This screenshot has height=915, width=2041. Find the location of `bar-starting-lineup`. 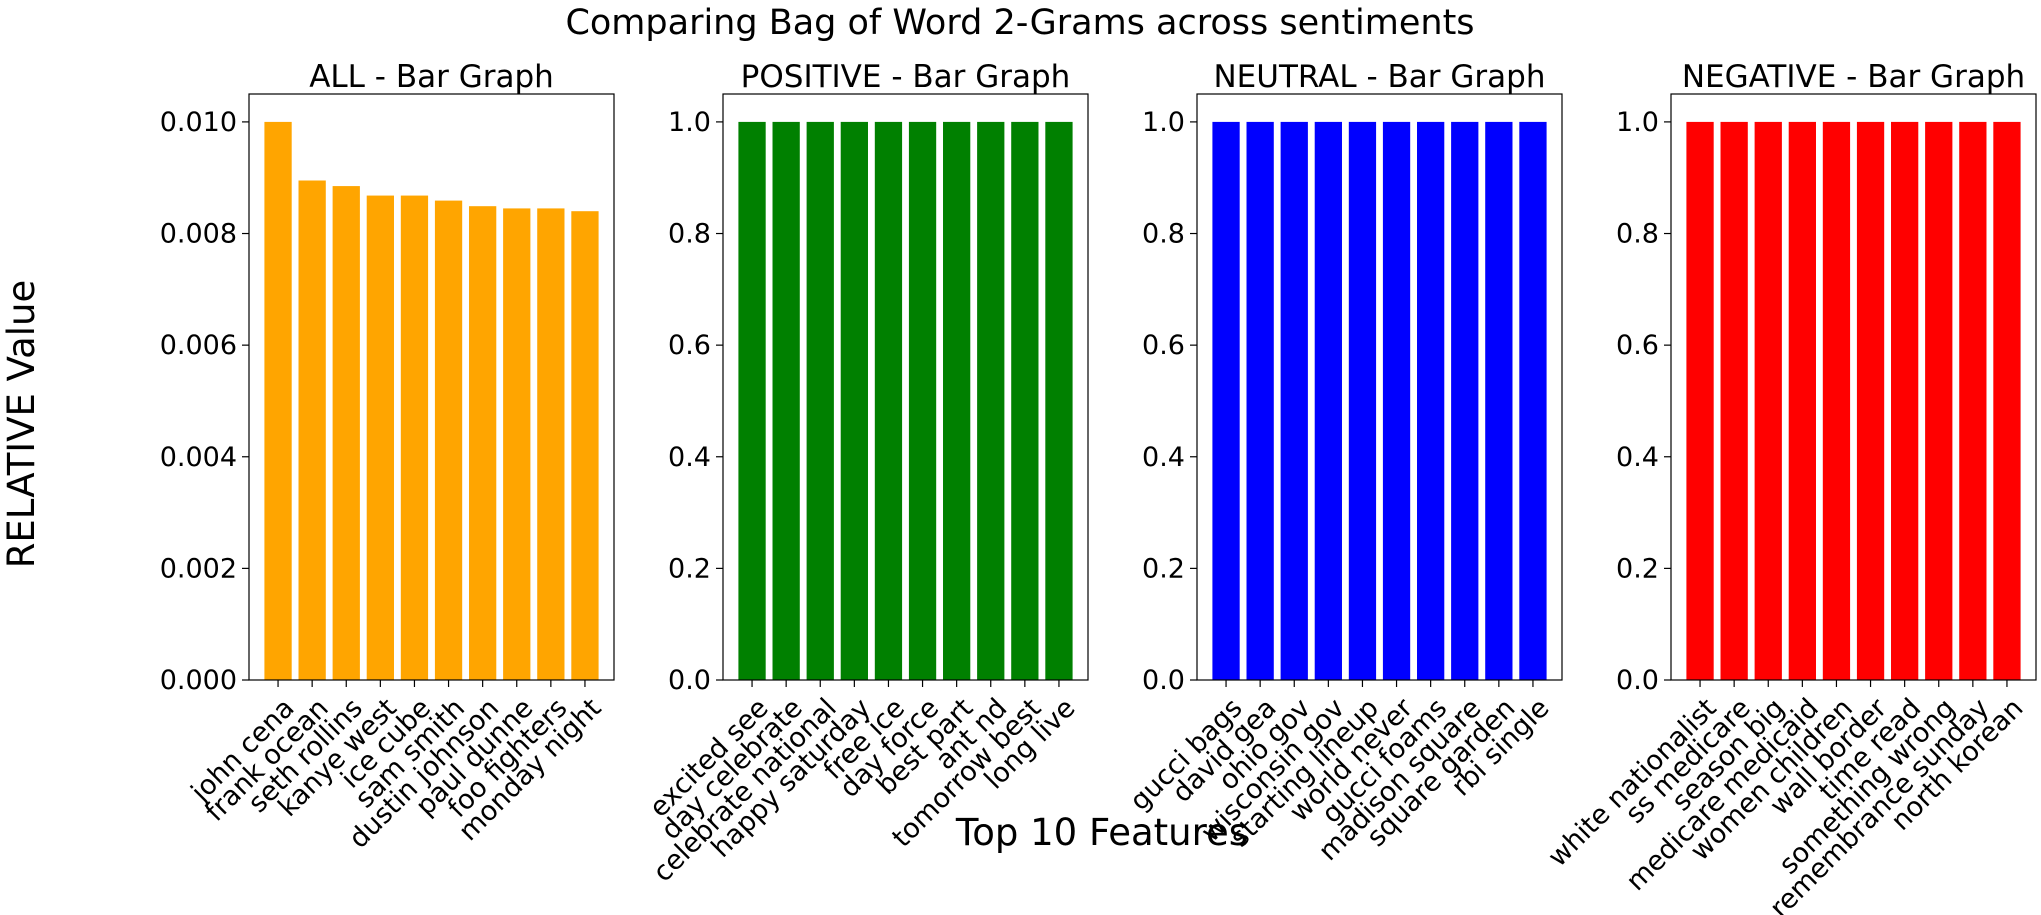

bar-starting-lineup is located at coordinates (1362, 400).